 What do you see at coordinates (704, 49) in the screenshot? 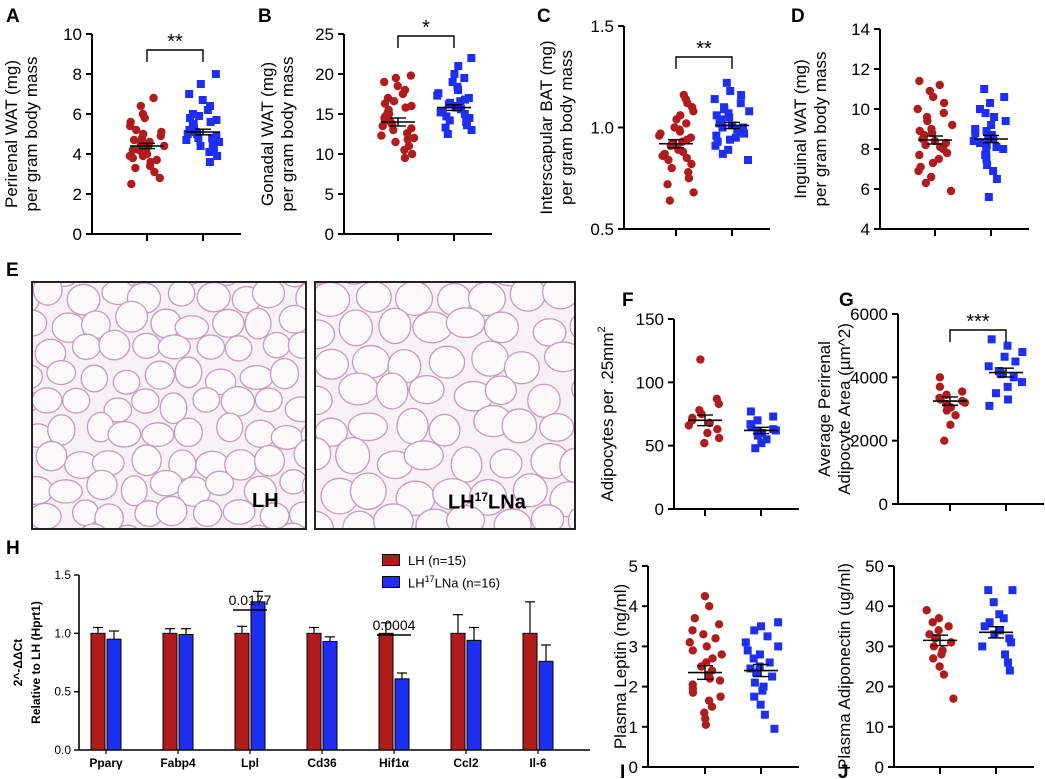
I see `significance-stars-c: **` at bounding box center [704, 49].